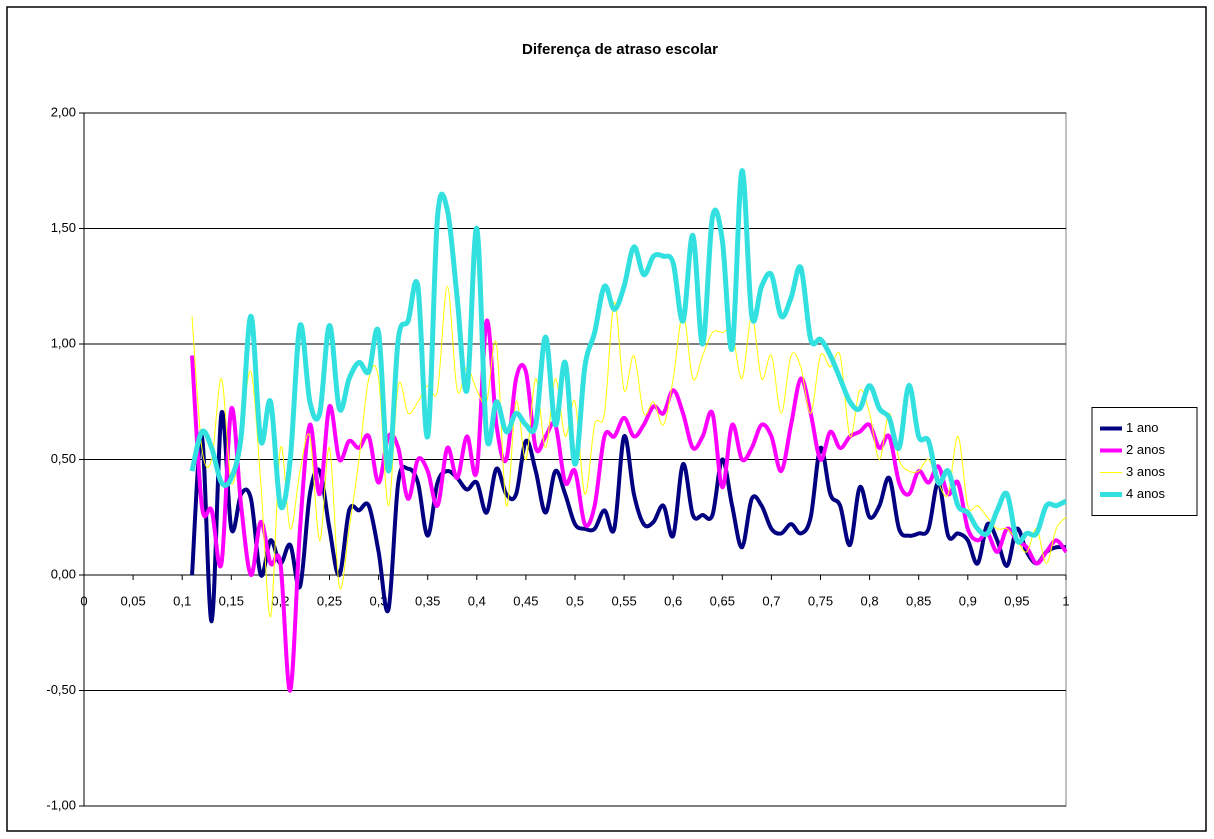  What do you see at coordinates (870, 600) in the screenshot?
I see `x-tick-label: 0,8` at bounding box center [870, 600].